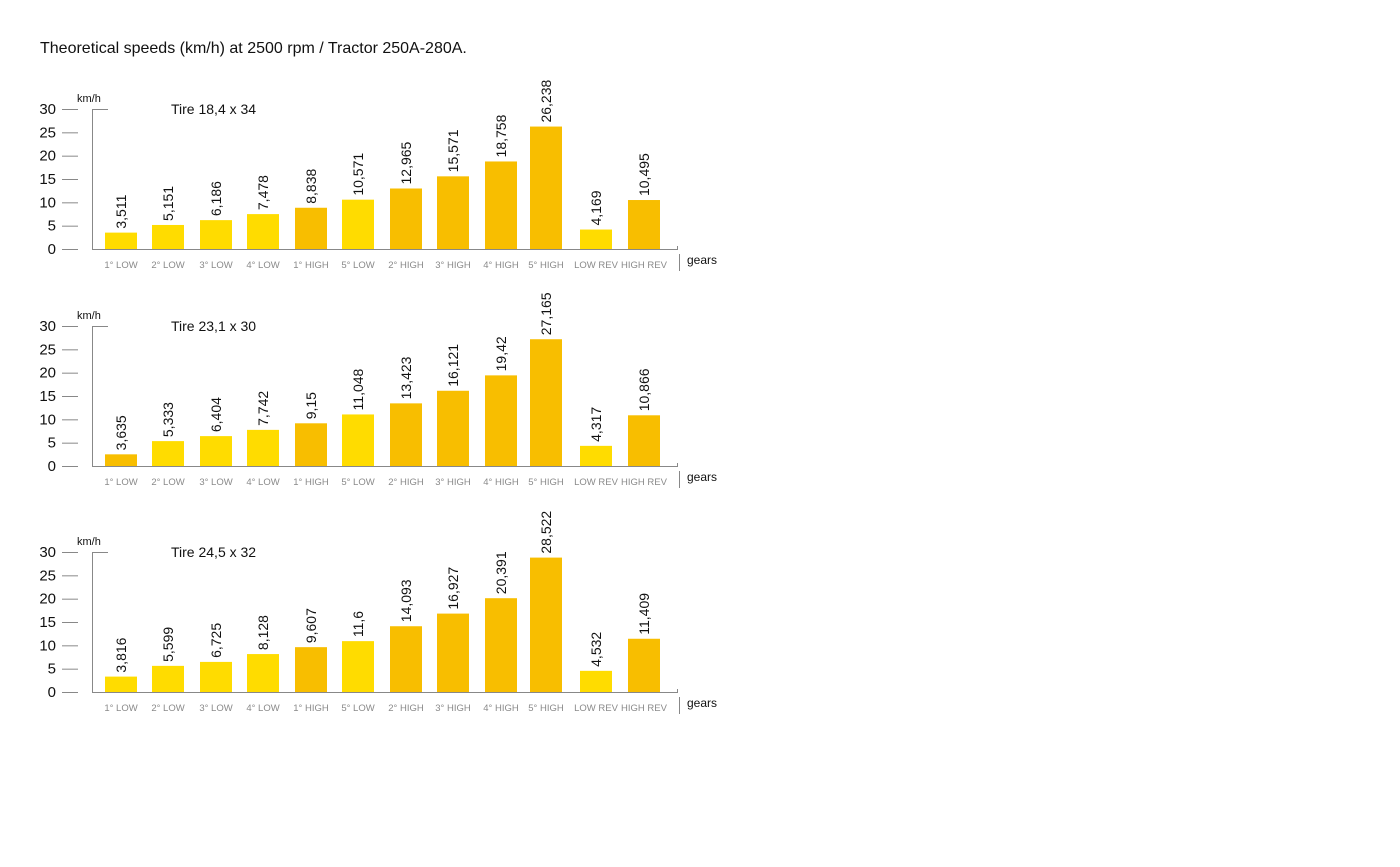 The image size is (1400, 867). Describe the element at coordinates (358, 174) in the screenshot. I see `data-label: 10,571` at that location.